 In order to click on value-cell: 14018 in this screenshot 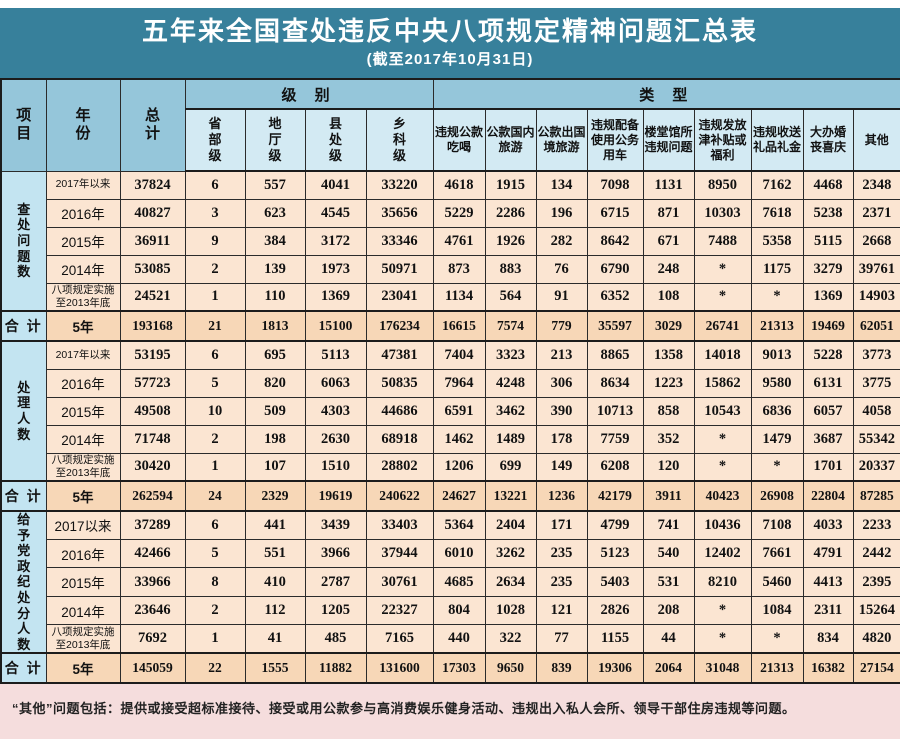, I will do `click(722, 355)`.